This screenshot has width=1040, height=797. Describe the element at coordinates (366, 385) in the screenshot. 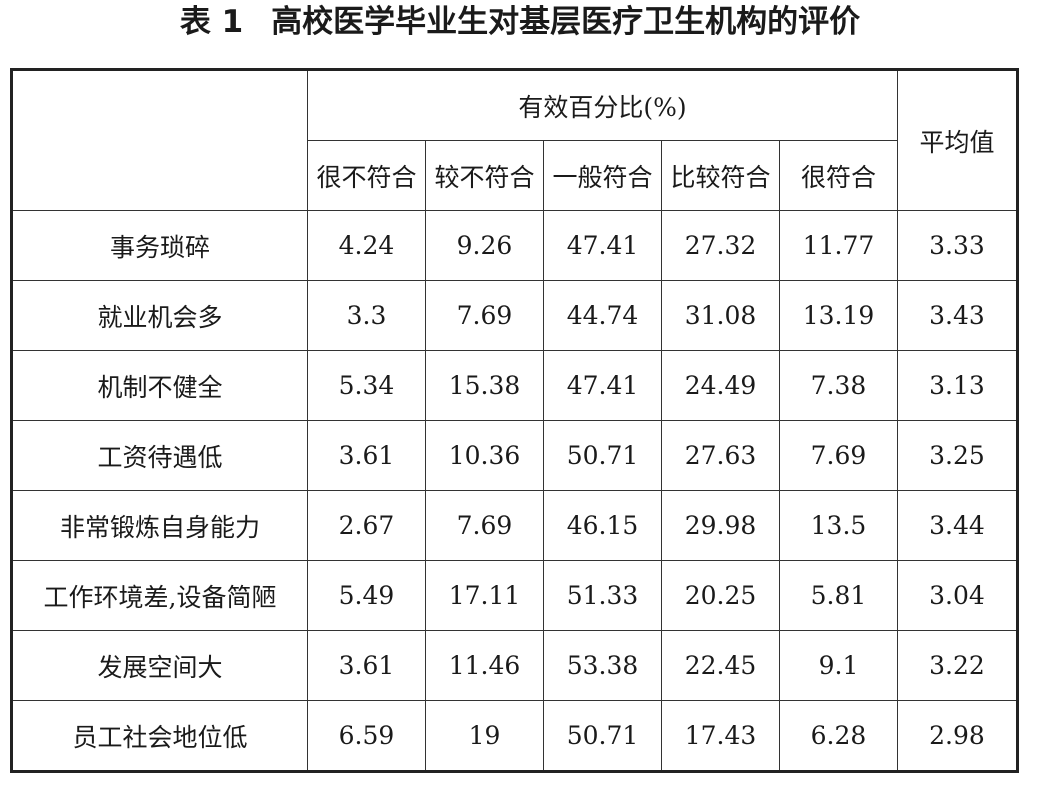

I see `value-cell: 5.34` at that location.